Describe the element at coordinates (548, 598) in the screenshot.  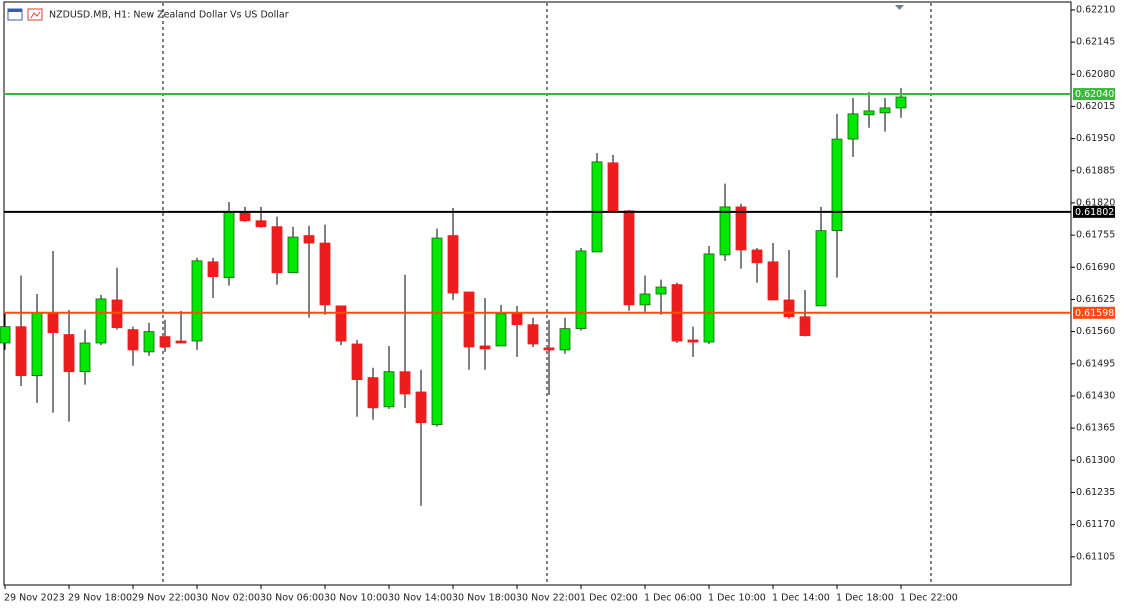
I see `x-tick-label: 30 Nov 22:00` at that location.